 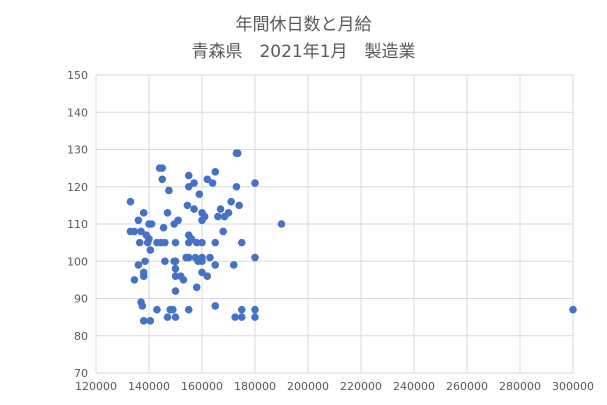 I want to click on y-tick-label: 140, so click(x=77, y=112).